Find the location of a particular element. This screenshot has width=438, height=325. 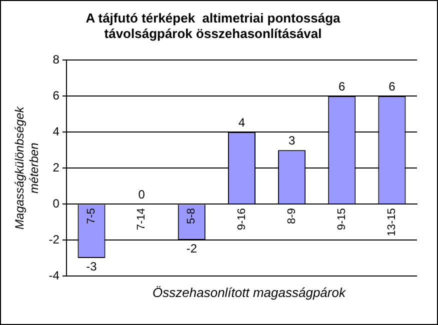

data-label: -2 is located at coordinates (192, 248).